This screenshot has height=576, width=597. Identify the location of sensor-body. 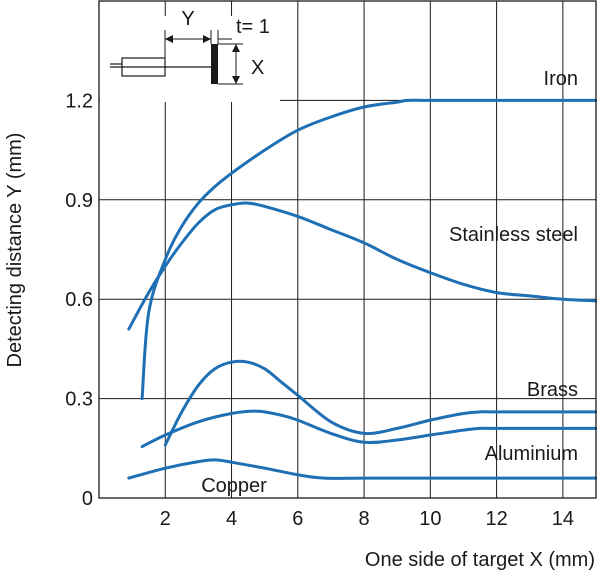
(143, 67).